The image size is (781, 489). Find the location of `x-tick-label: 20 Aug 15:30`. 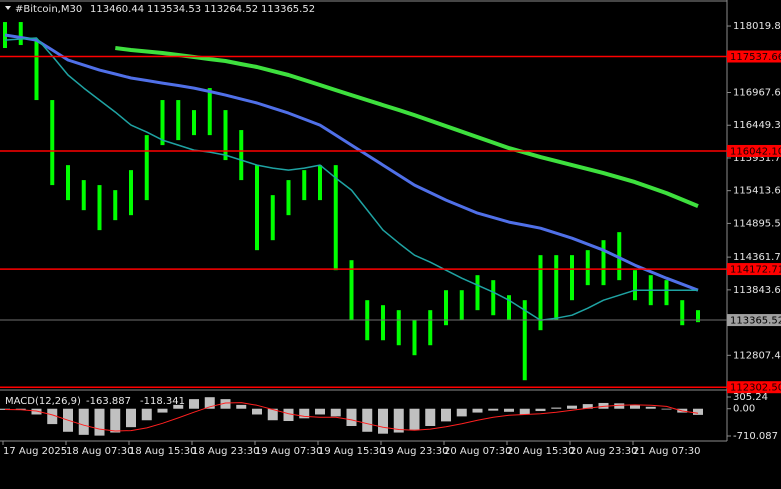

x-tick-label: 20 Aug 15:30 is located at coordinates (540, 451).